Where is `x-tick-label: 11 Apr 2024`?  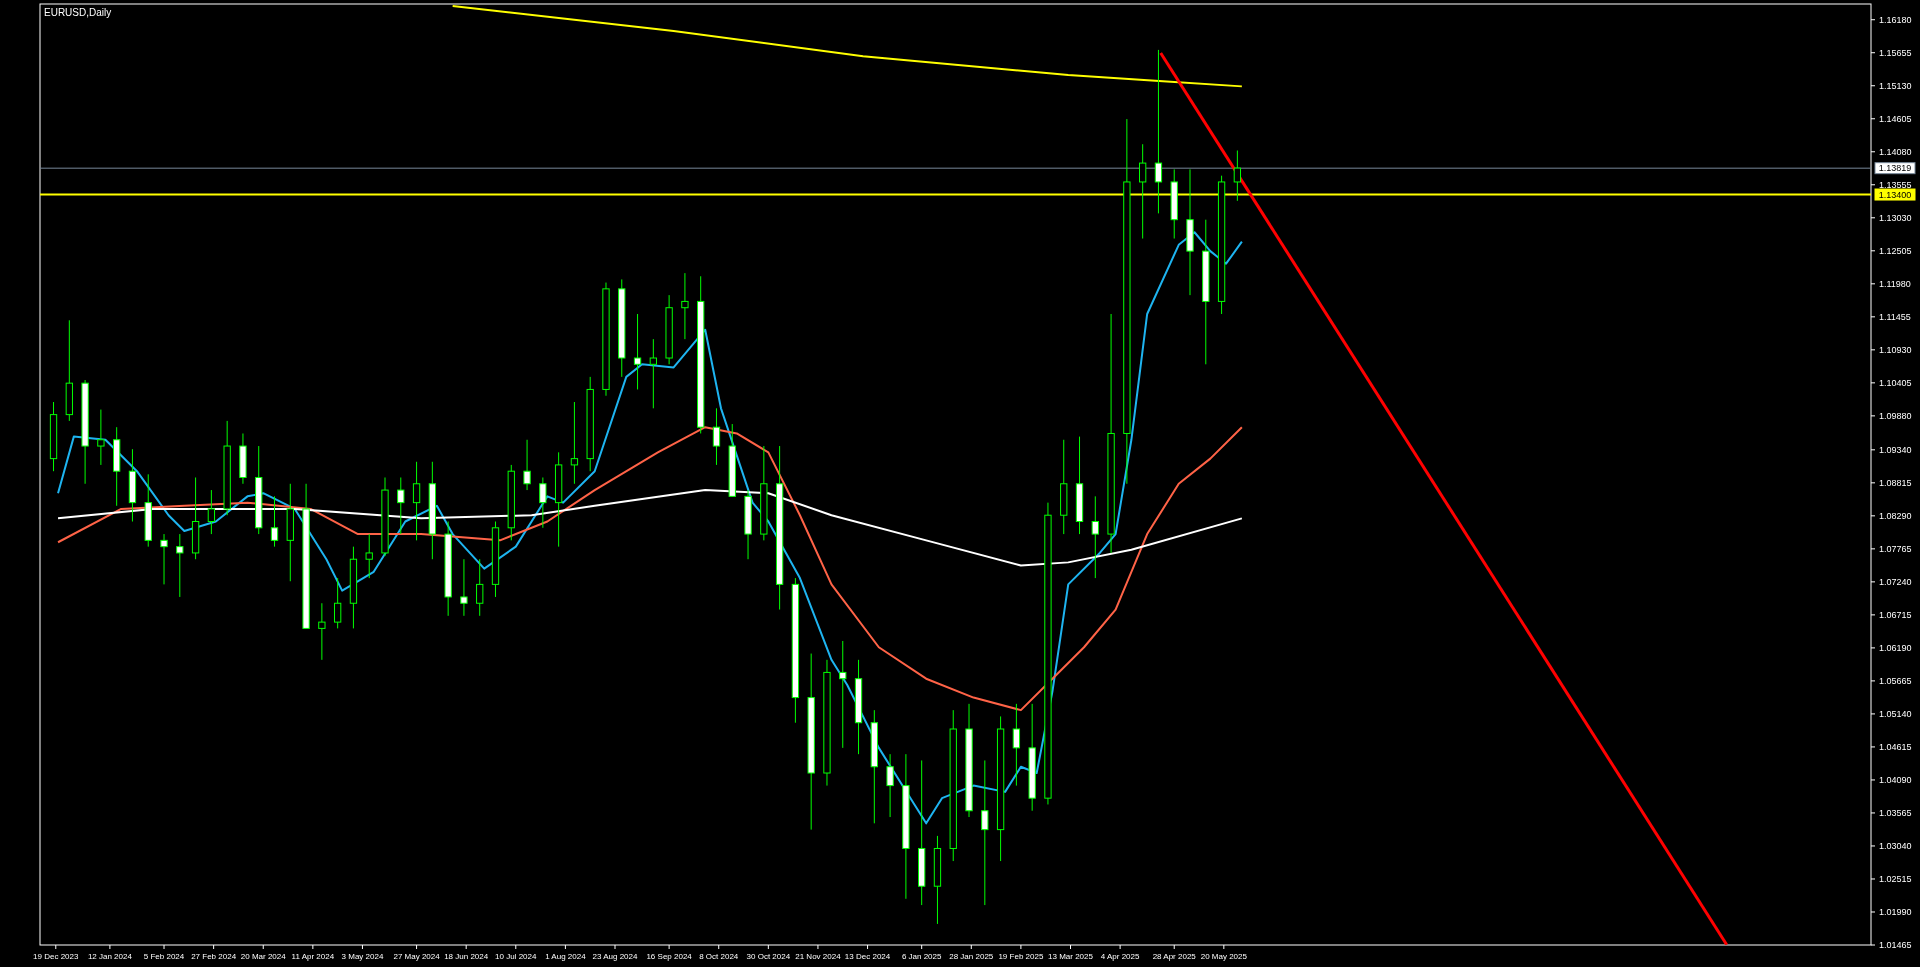
x-tick-label: 11 Apr 2024 is located at coordinates (313, 956).